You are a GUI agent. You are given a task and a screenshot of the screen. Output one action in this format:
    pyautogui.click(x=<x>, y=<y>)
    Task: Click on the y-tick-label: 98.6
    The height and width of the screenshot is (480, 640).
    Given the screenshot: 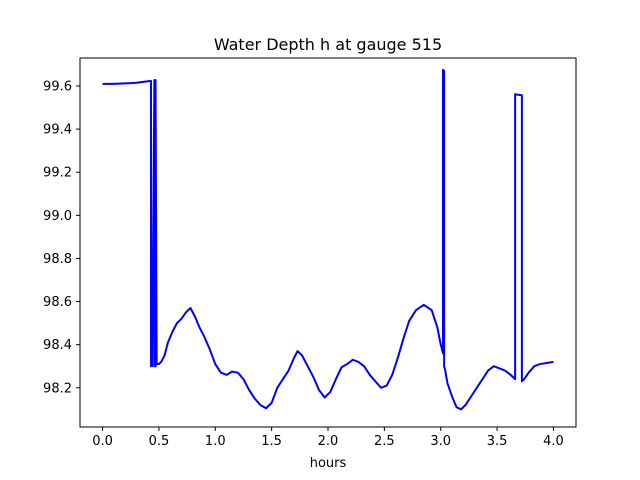 What is the action you would take?
    pyautogui.click(x=57, y=302)
    